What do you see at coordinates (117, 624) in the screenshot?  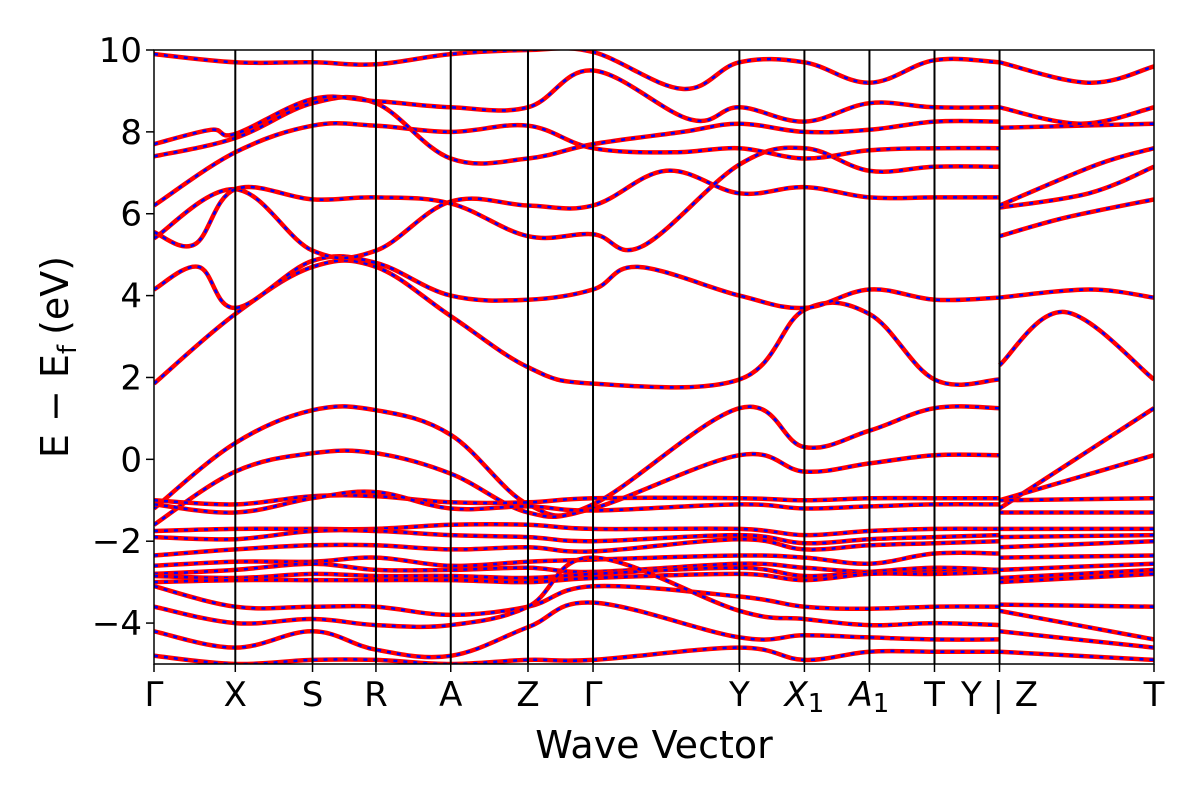 I see `y-tick-label: −4` at bounding box center [117, 624].